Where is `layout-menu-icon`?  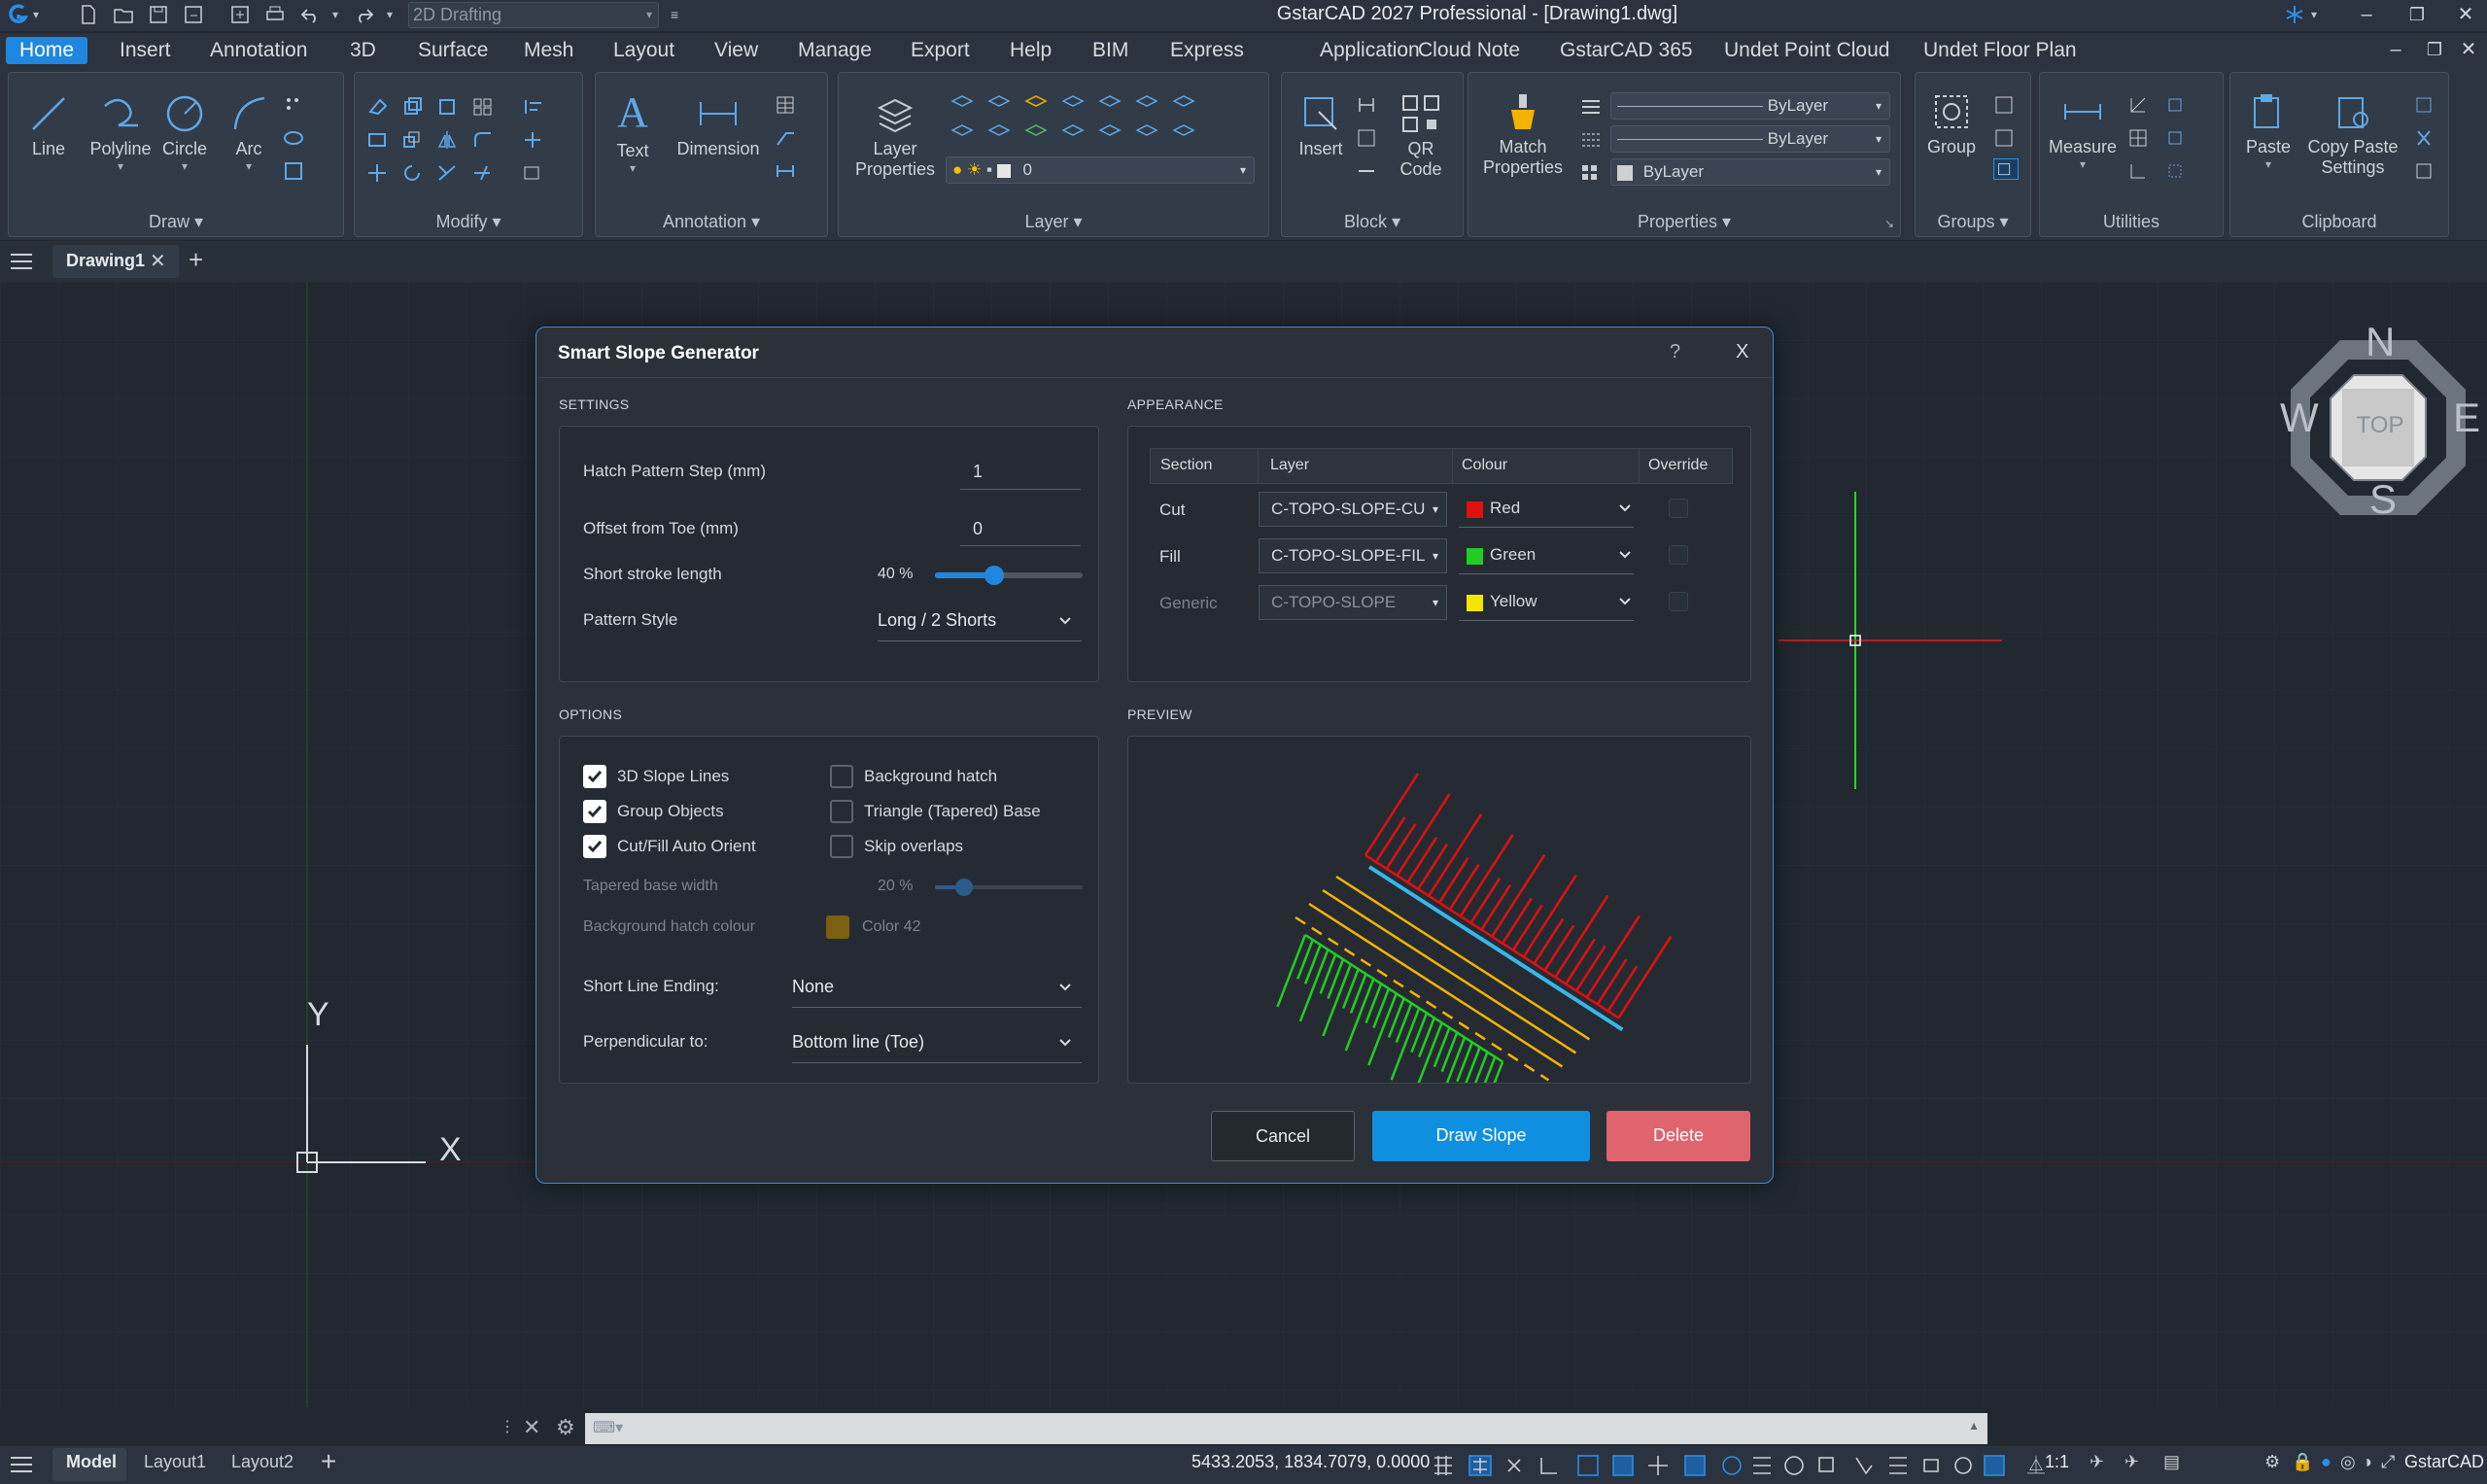 layout-menu-icon is located at coordinates (22, 1464).